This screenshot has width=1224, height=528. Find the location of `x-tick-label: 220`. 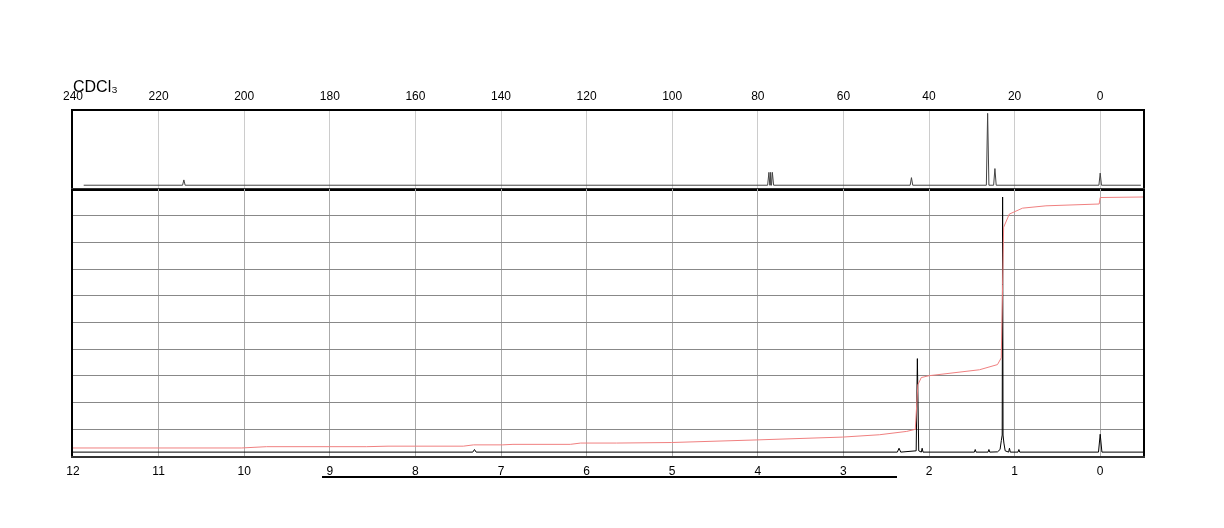

x-tick-label: 220 is located at coordinates (158, 96).